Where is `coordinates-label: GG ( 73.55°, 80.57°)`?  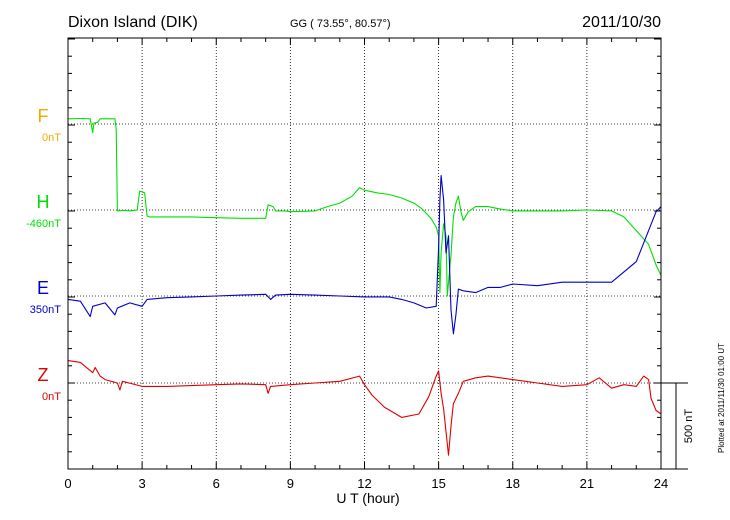 coordinates-label: GG ( 73.55°, 80.57°) is located at coordinates (340, 24).